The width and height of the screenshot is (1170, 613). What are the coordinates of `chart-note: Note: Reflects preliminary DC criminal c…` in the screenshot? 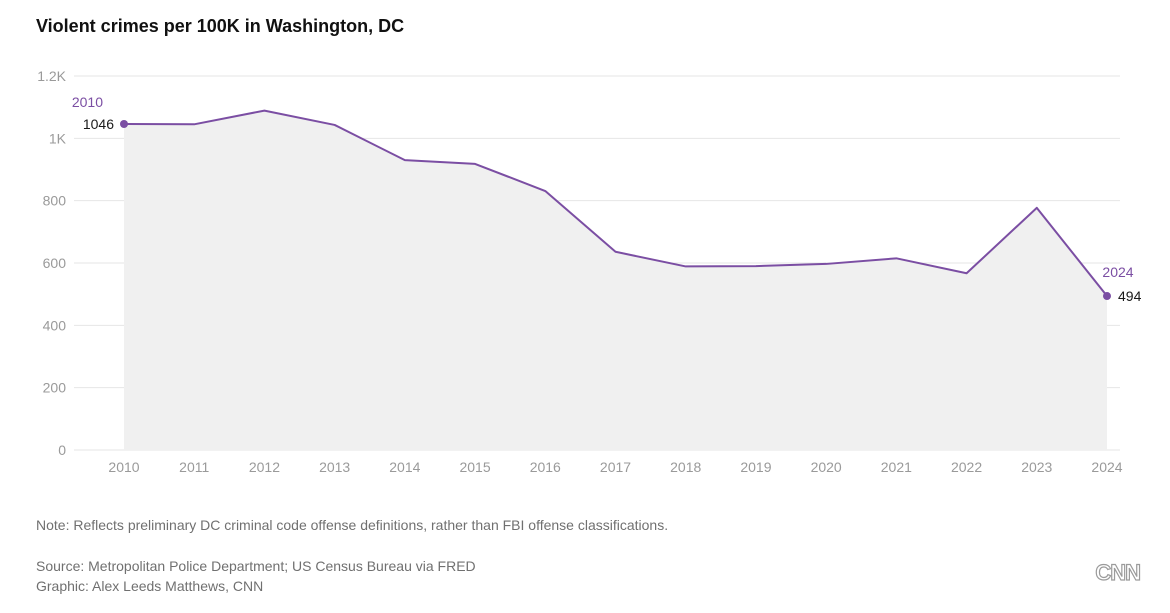 It's located at (352, 525).